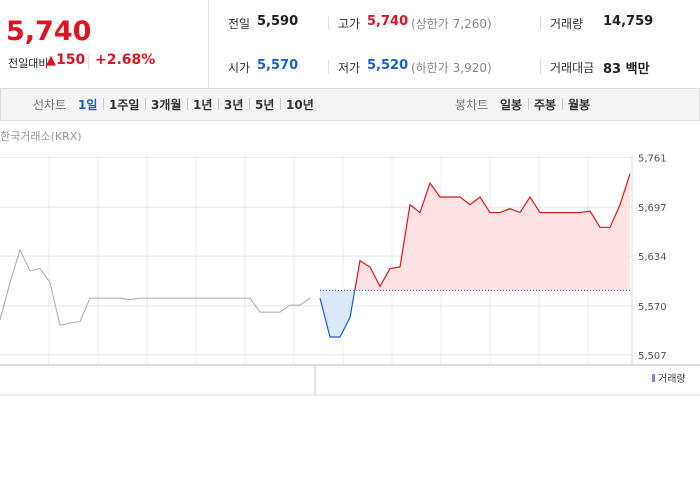 This screenshot has height=490, width=700. I want to click on stat-label: 전일, so click(239, 24).